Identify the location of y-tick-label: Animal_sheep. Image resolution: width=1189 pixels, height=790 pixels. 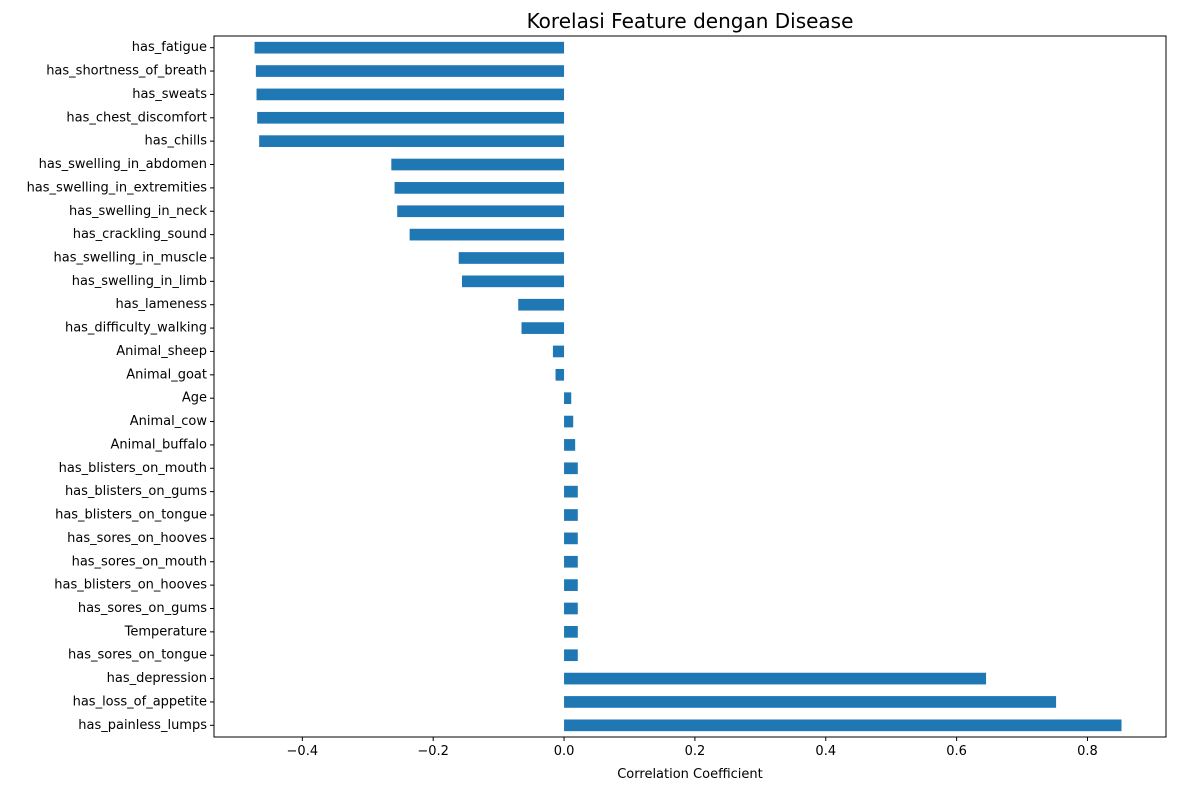
(161, 351).